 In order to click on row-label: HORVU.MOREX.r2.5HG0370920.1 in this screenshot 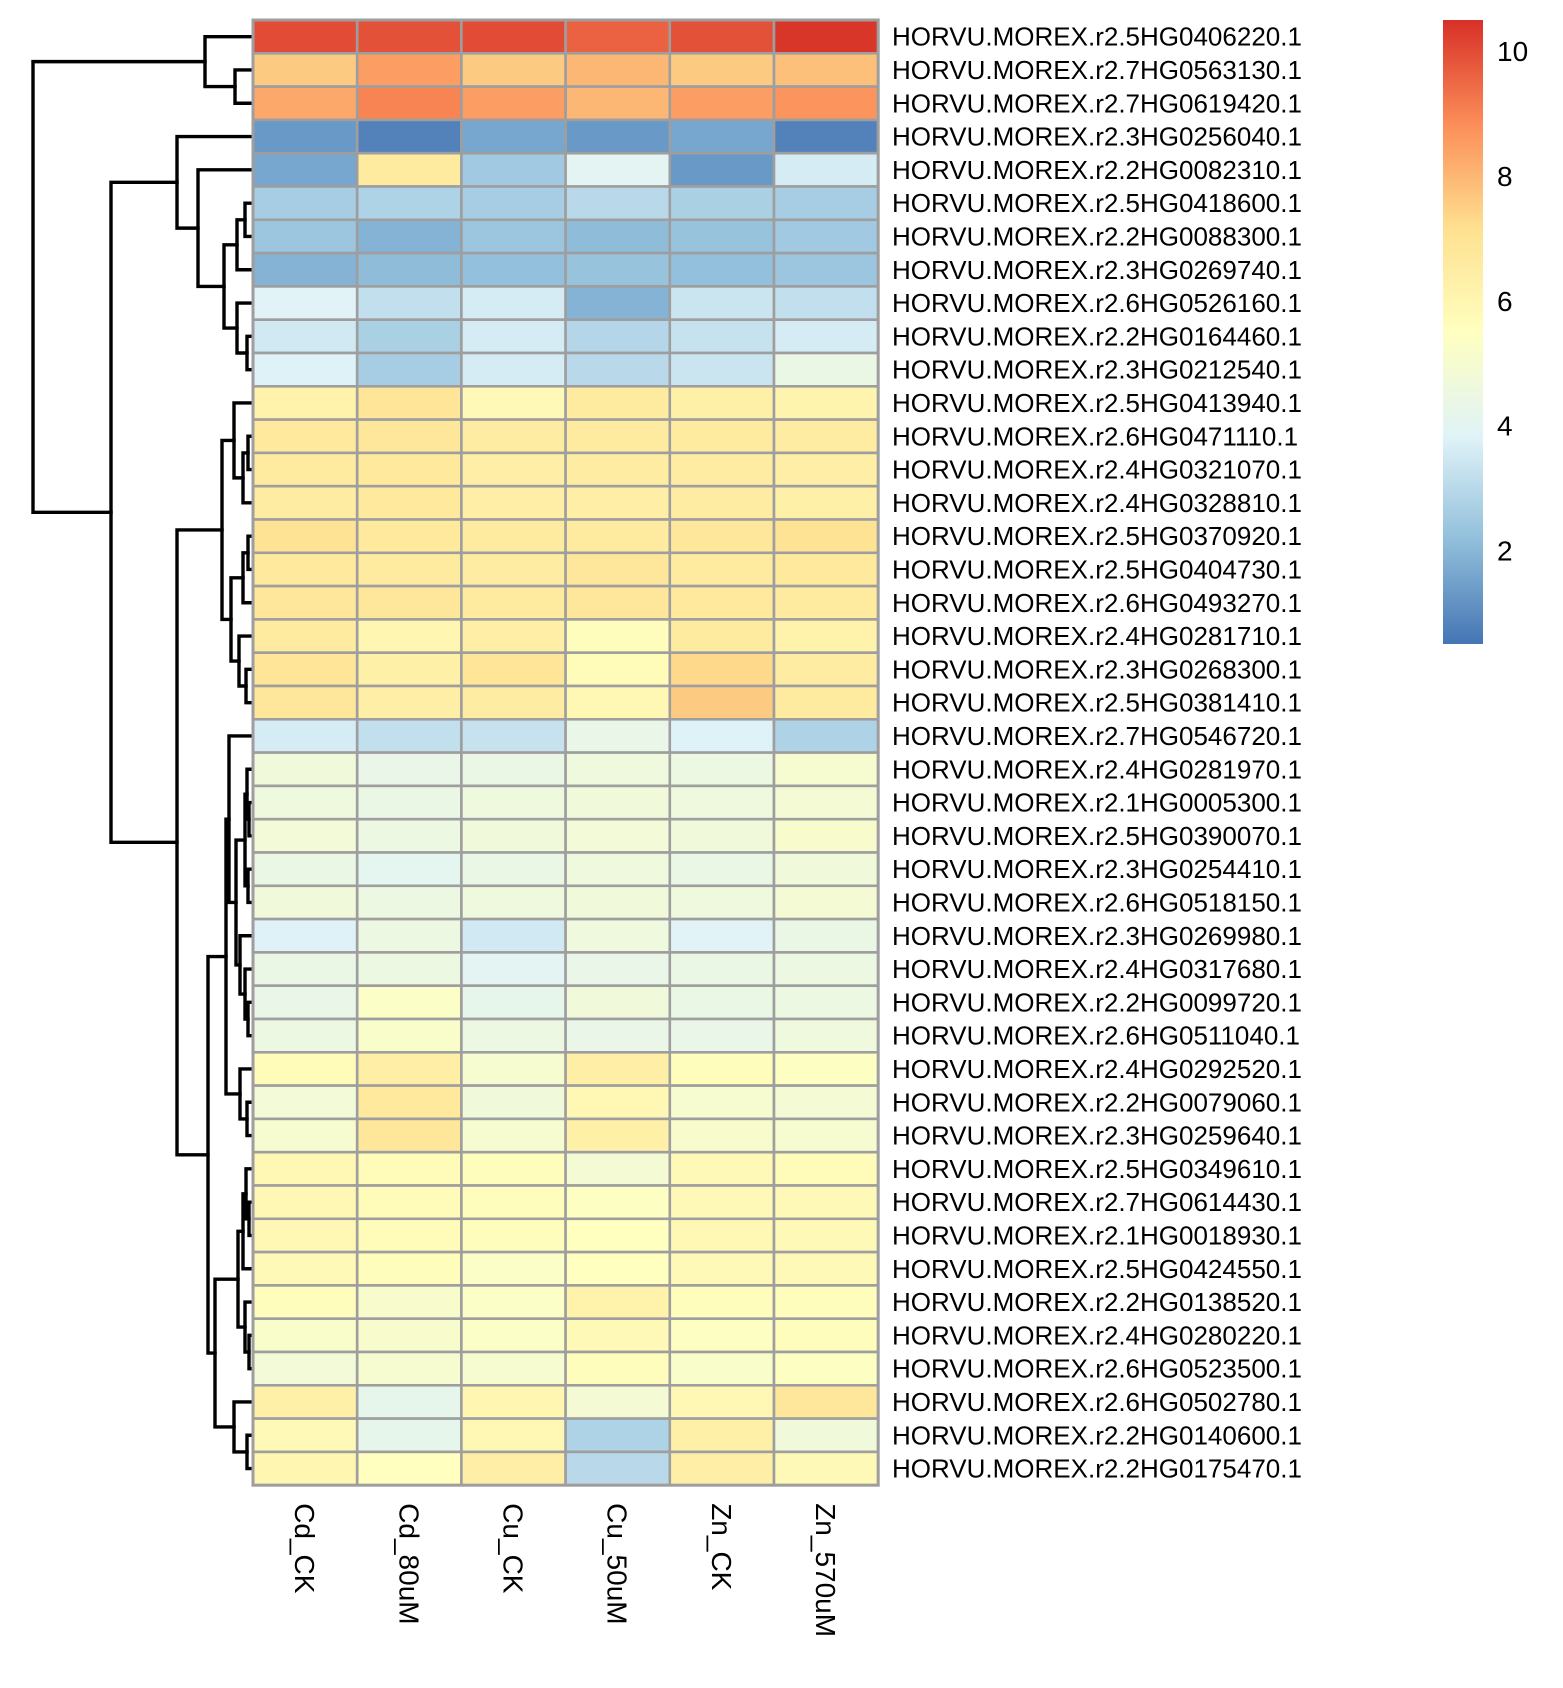, I will do `click(1097, 536)`.